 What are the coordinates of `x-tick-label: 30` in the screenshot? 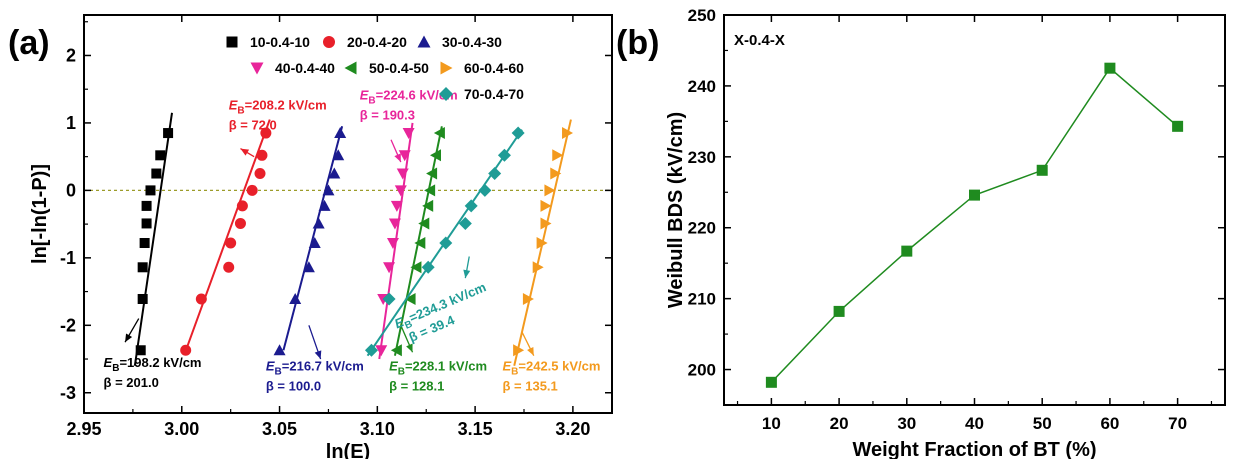 It's located at (906, 423).